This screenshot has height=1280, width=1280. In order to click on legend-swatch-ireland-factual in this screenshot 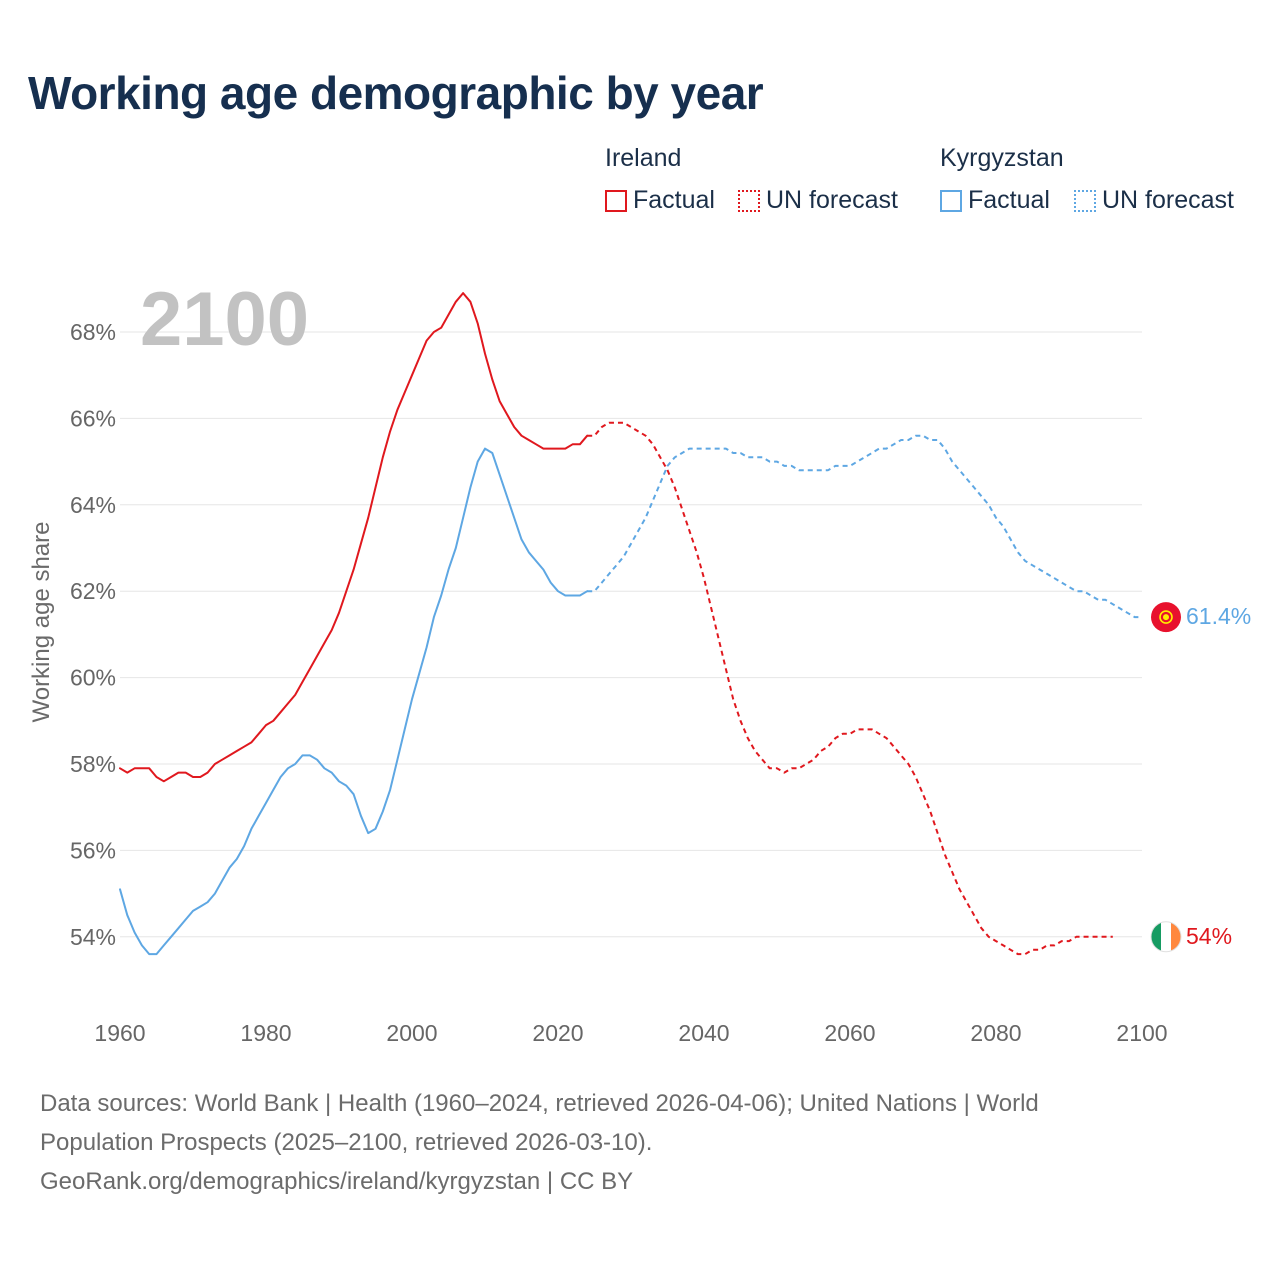, I will do `click(616, 200)`.